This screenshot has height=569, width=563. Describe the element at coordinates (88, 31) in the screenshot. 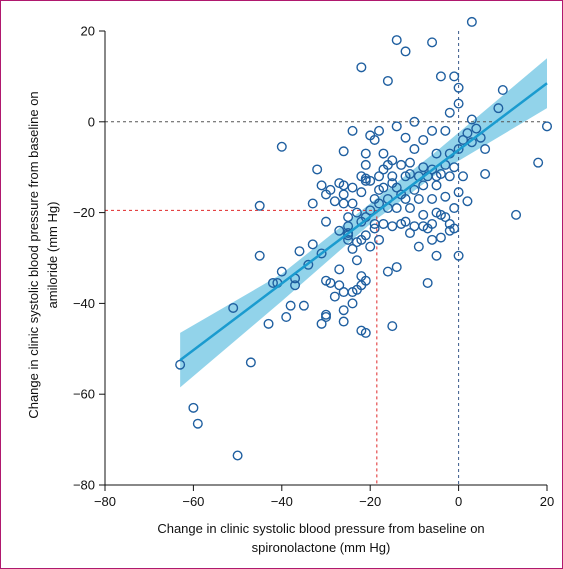

I see `y-tick-label: 20` at that location.